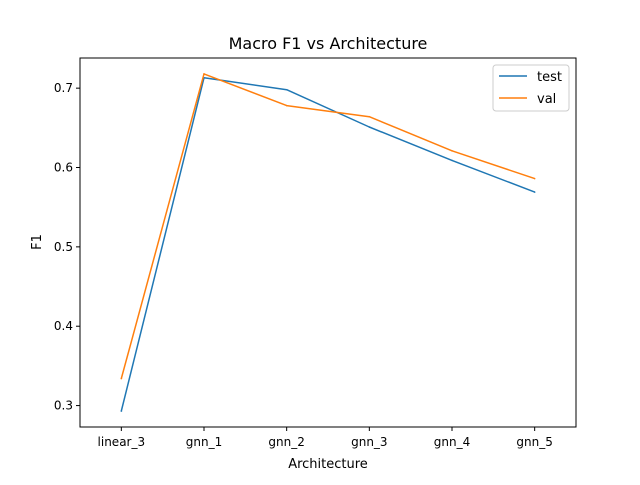 The height and width of the screenshot is (485, 640). What do you see at coordinates (452, 442) in the screenshot?
I see `x-tick-label: gnn_4` at bounding box center [452, 442].